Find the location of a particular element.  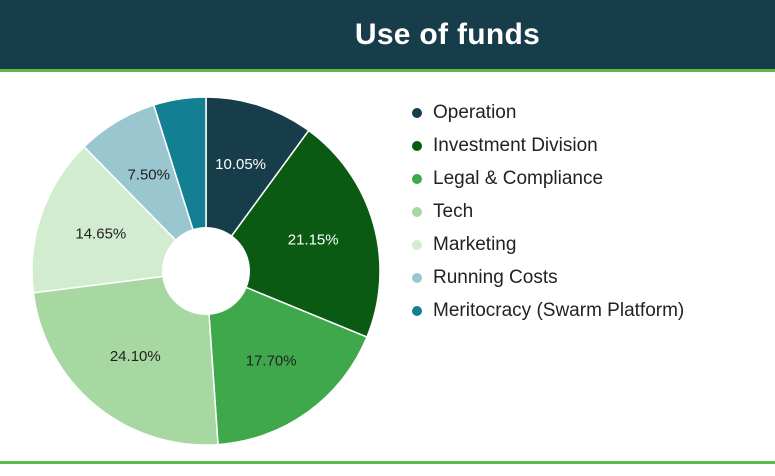

legend-item: Meritocracy (Swarm Platform) is located at coordinates (548, 310).